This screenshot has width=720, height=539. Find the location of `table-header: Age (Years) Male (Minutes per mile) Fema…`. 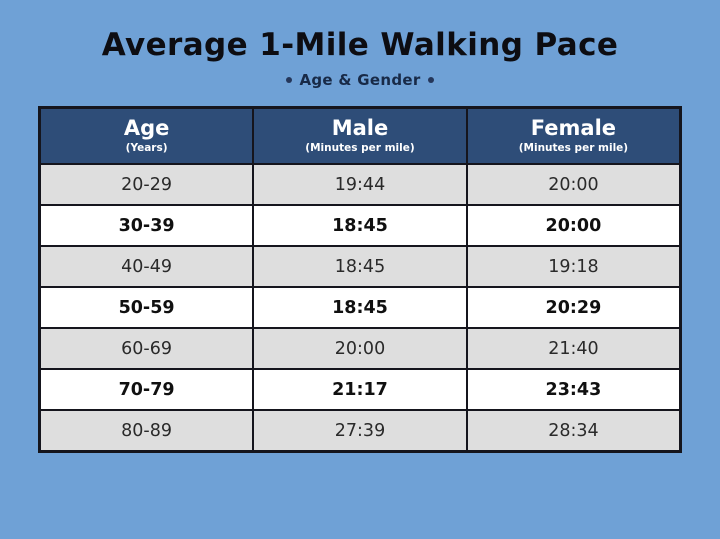

table-header: Age (Years) Male (Minutes per mile) Fema… is located at coordinates (360, 136).